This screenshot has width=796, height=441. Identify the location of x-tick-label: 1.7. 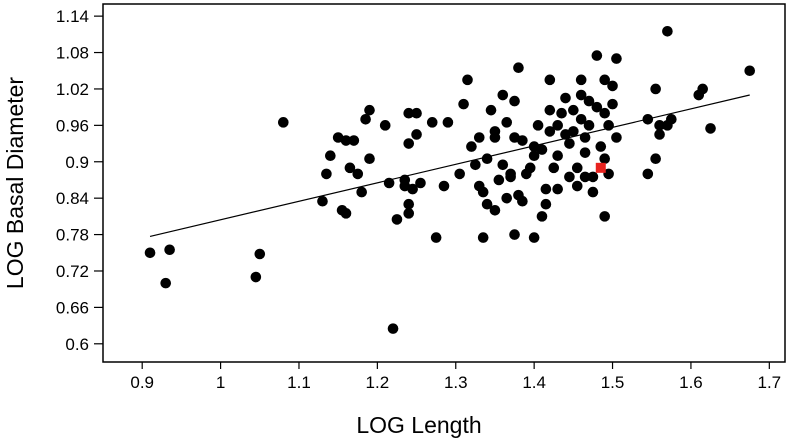
(770, 382).